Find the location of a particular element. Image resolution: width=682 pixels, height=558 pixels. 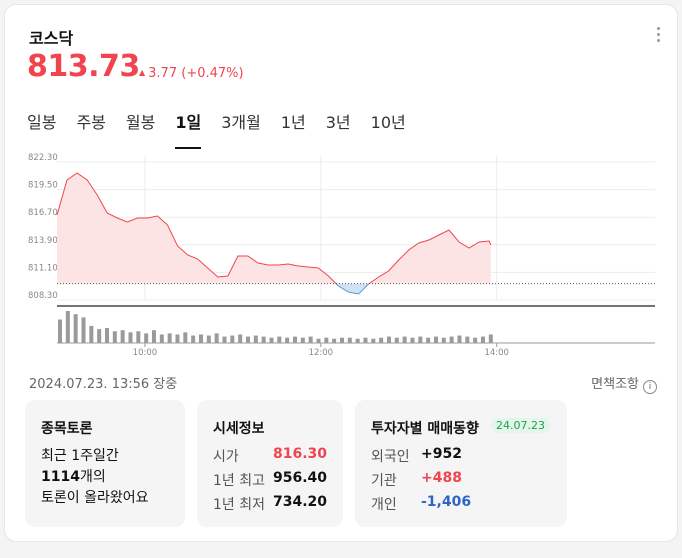

row-value: 816.30 is located at coordinates (300, 454).